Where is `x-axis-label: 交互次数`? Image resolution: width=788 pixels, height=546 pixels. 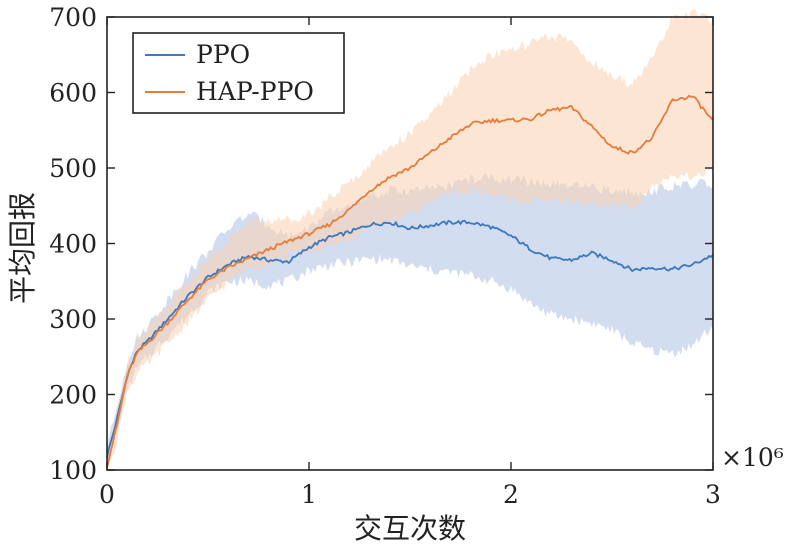
x-axis-label: 交互次数 is located at coordinates (410, 528).